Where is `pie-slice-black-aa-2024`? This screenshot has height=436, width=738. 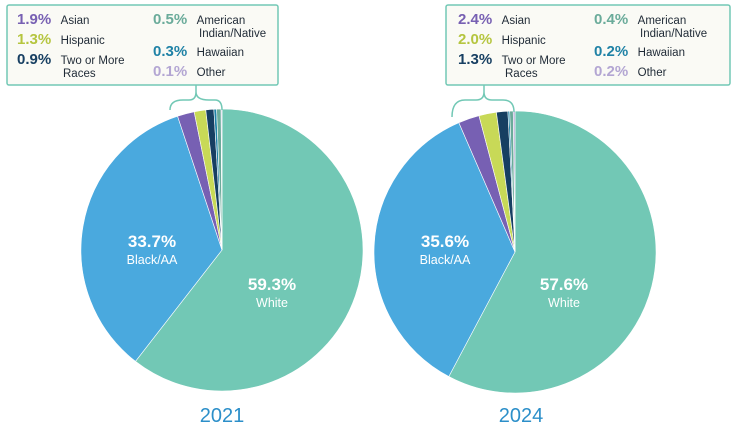 pie-slice-black-aa-2024 is located at coordinates (444, 249).